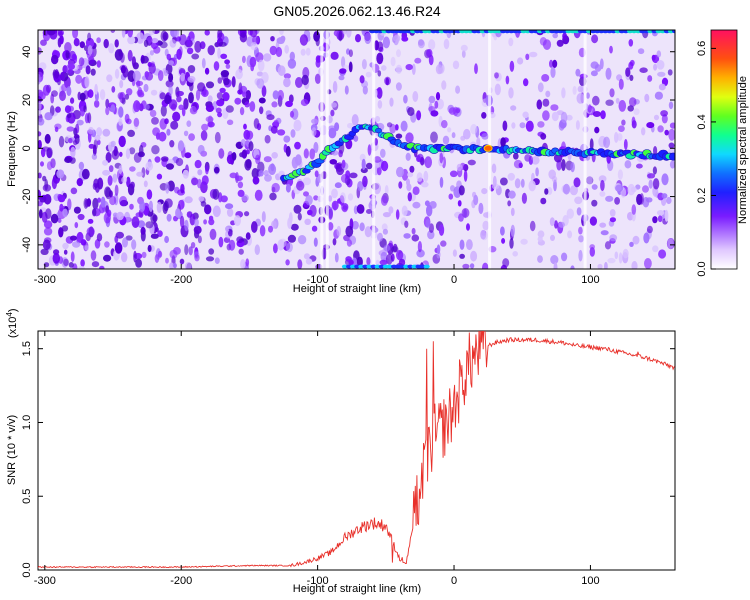  Describe the element at coordinates (12, 149) in the screenshot. I see `spectrogram-y-label: Frequency (Hz)` at that location.